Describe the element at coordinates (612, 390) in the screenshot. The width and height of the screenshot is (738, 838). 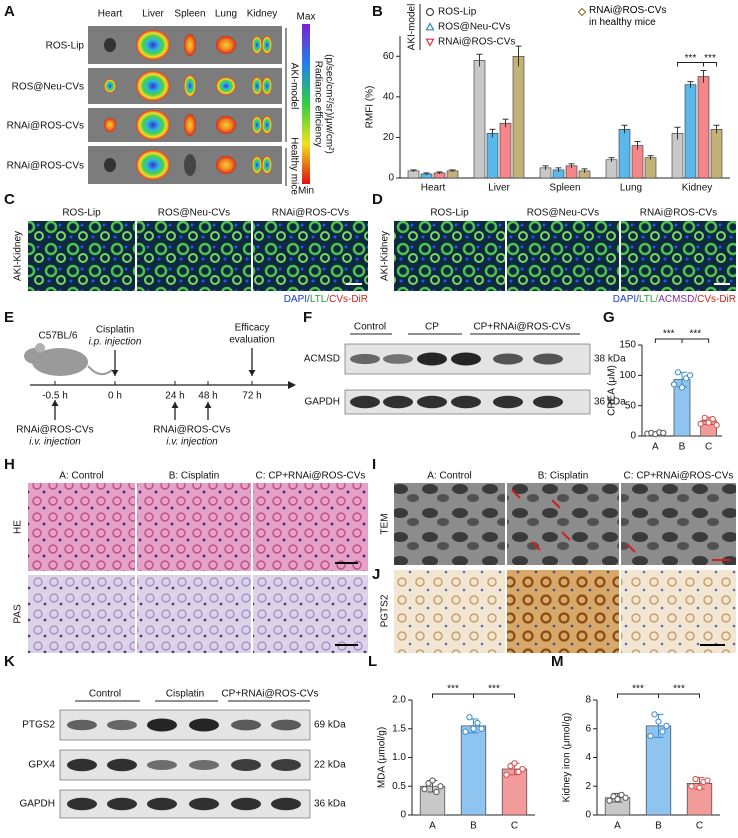
I see `y-axis-label: CREA (μM)` at that location.